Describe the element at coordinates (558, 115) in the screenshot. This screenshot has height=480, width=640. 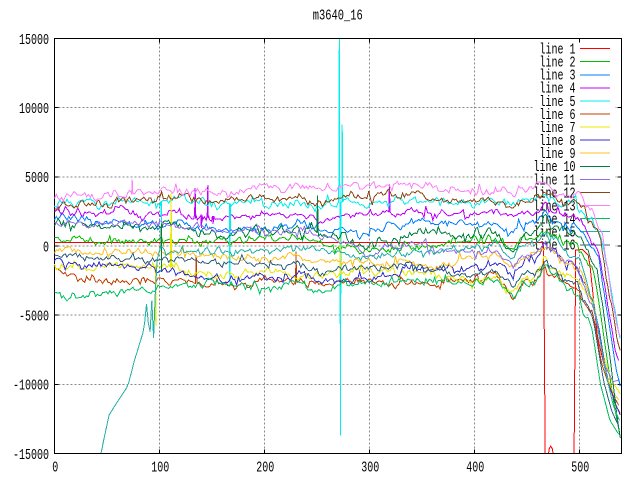
I see `svg-text: line 6` at that location.